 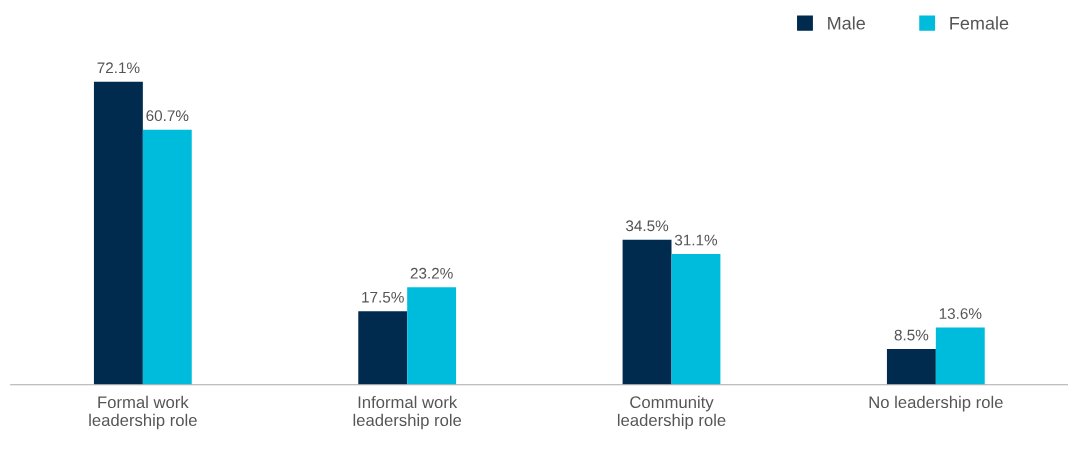 I want to click on data-label: 72.1%, so click(x=118, y=68).